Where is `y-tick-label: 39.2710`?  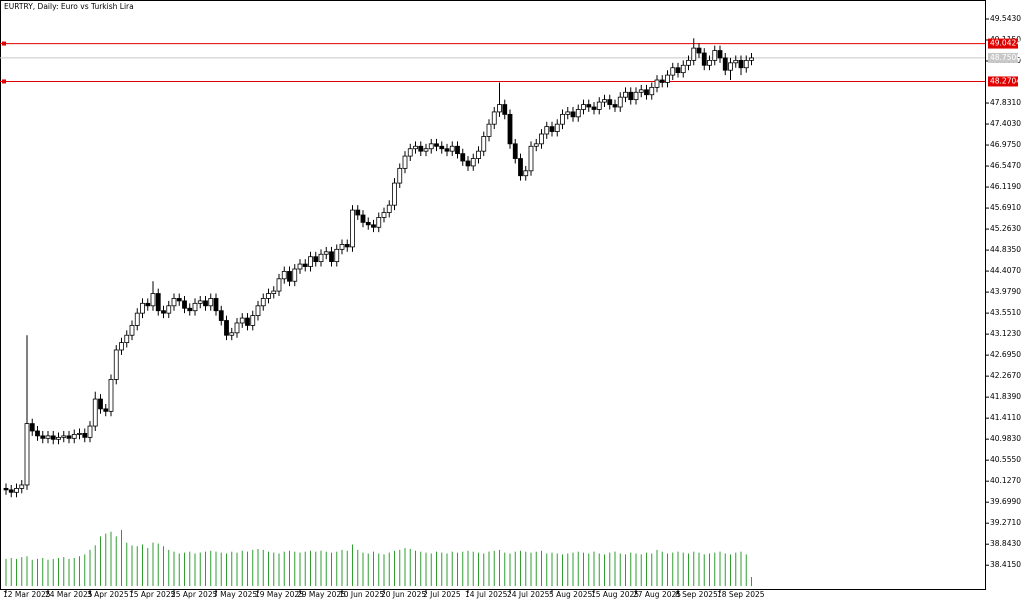 y-tick-label: 39.2710 is located at coordinates (1005, 522).